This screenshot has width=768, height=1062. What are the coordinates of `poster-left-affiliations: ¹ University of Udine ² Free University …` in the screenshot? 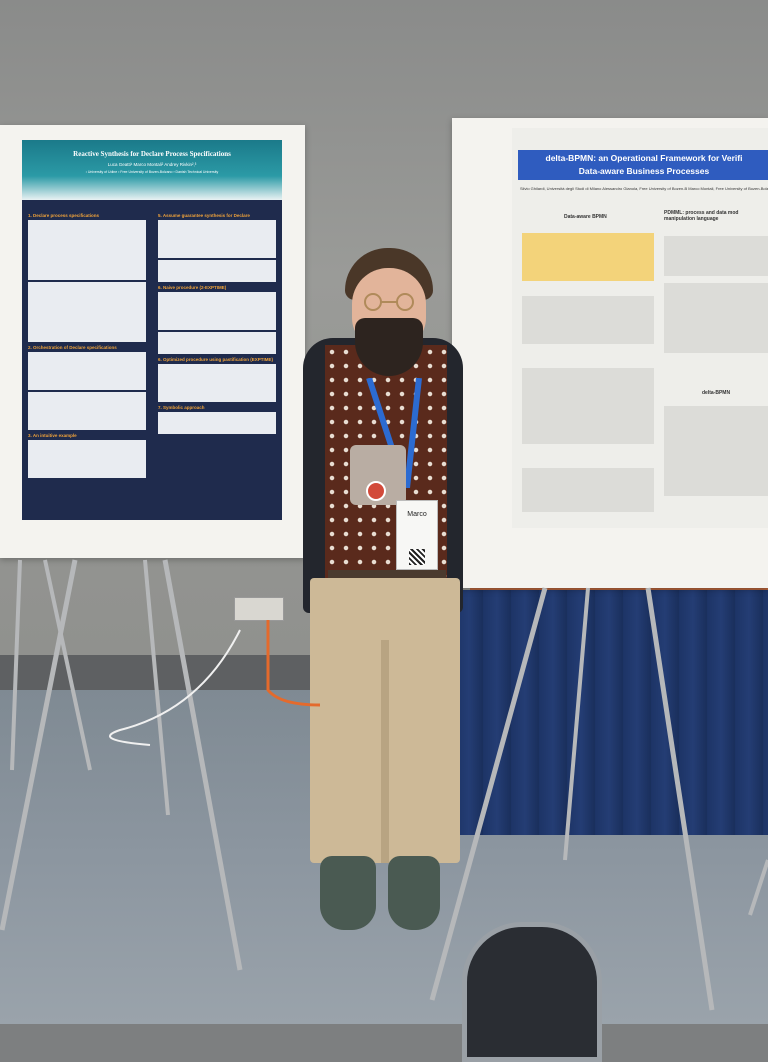 It's located at (152, 172).